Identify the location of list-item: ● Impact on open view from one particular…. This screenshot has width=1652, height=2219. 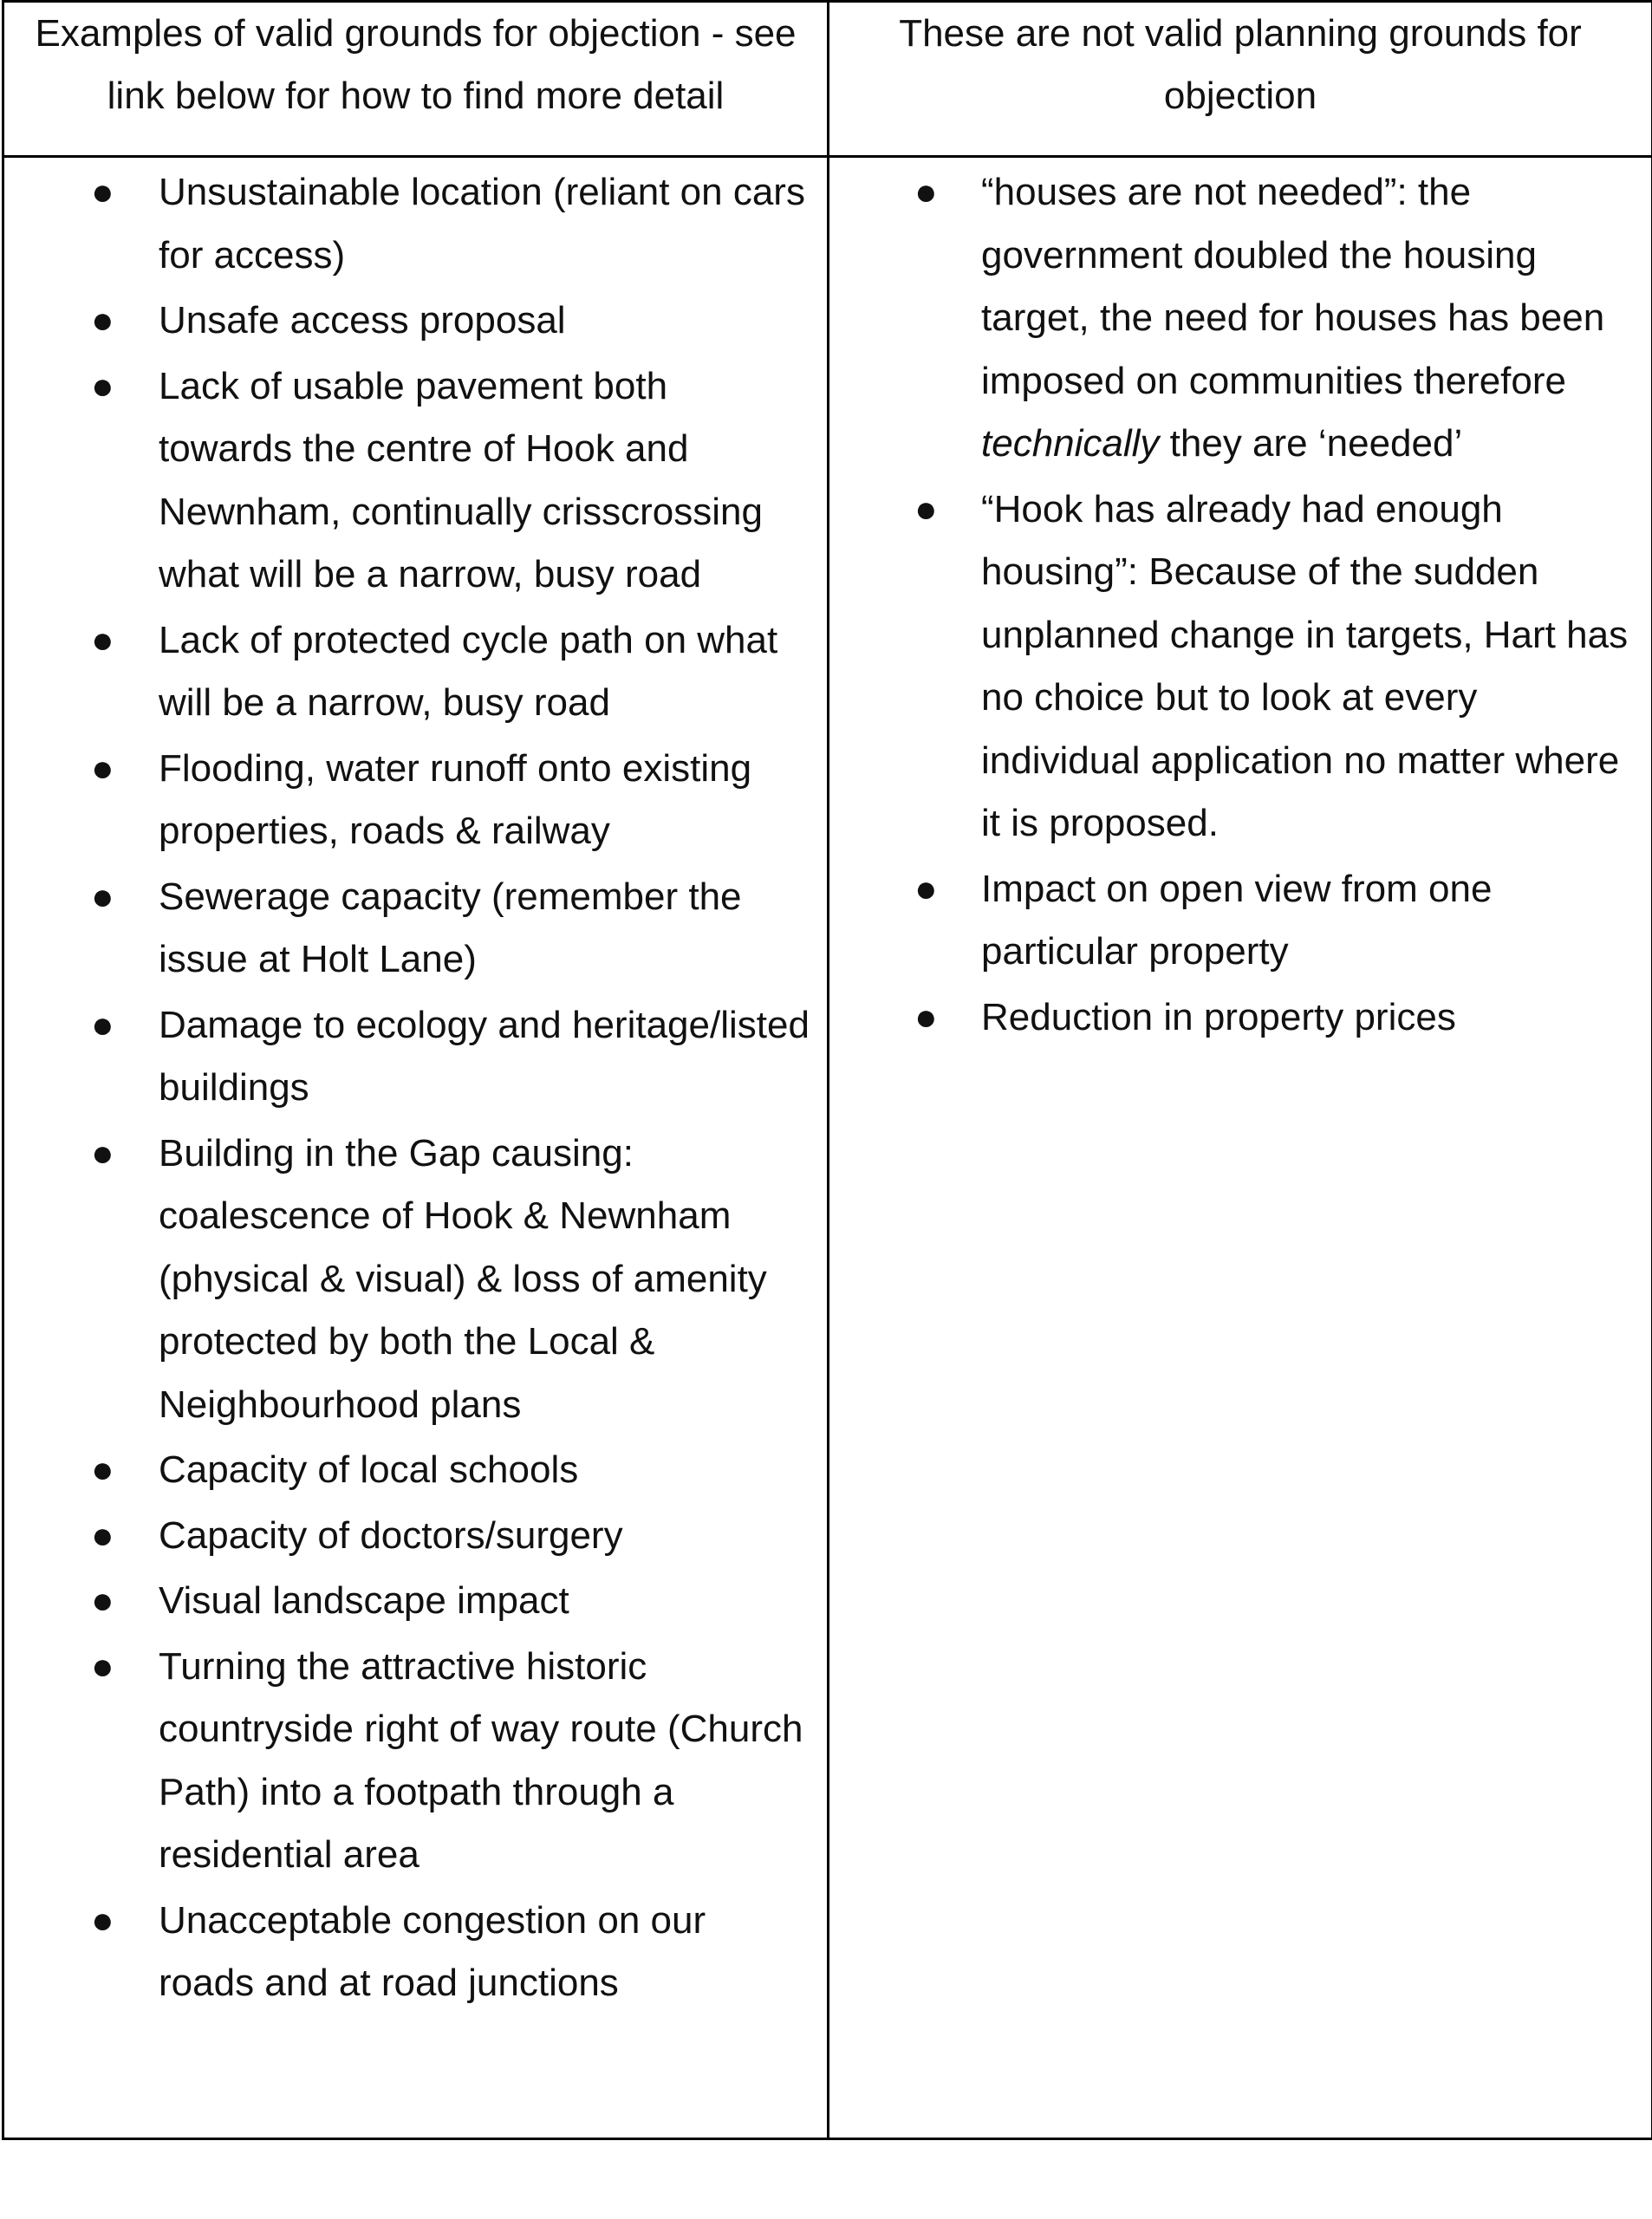
(1231, 921).